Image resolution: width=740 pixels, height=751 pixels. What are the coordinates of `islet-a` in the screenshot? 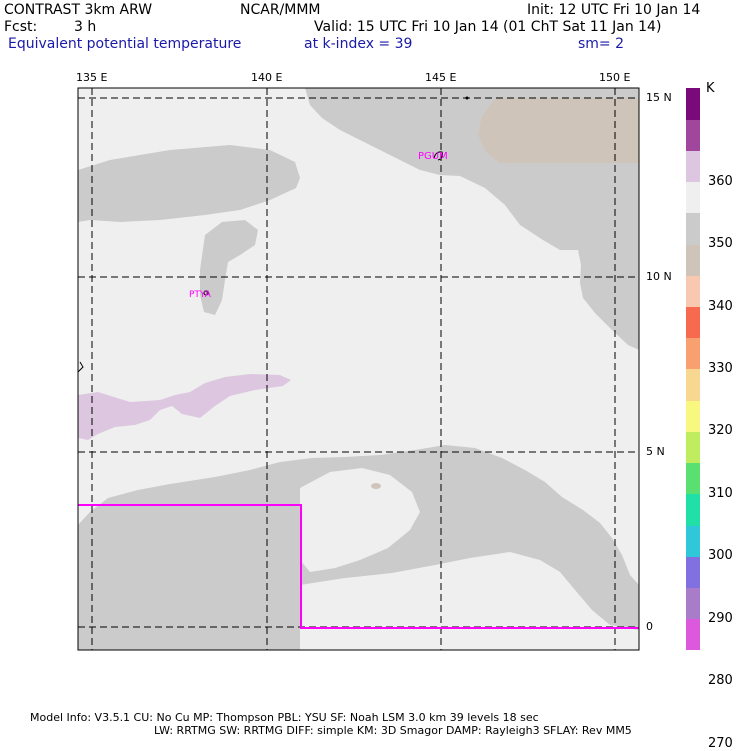 It's located at (143, 610).